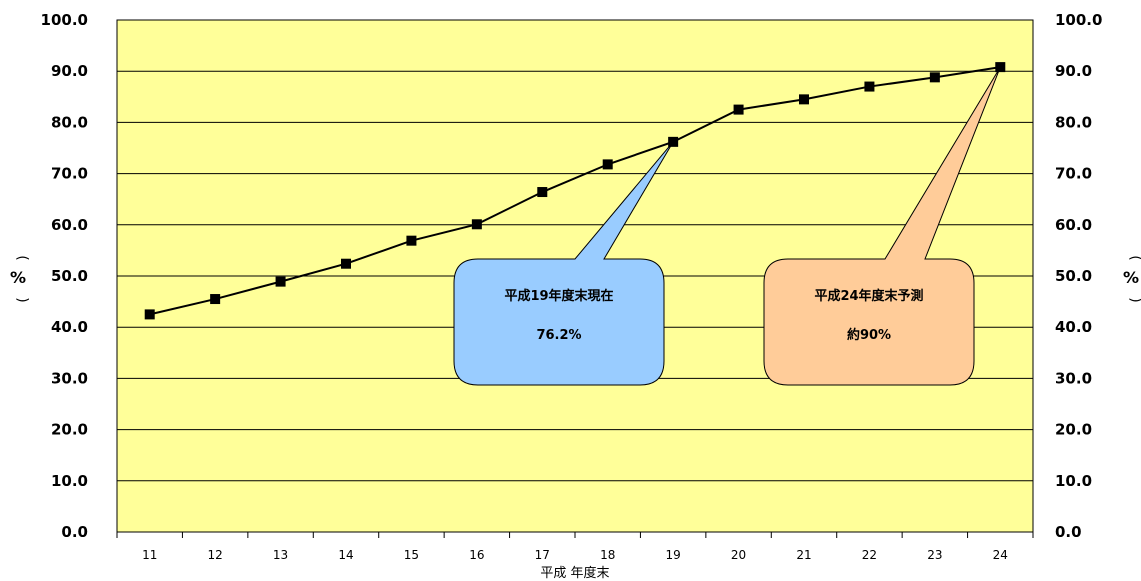 The image size is (1141, 581). Describe the element at coordinates (22, 257) in the screenshot. I see `y-axis-paren-open-left: (` at that location.